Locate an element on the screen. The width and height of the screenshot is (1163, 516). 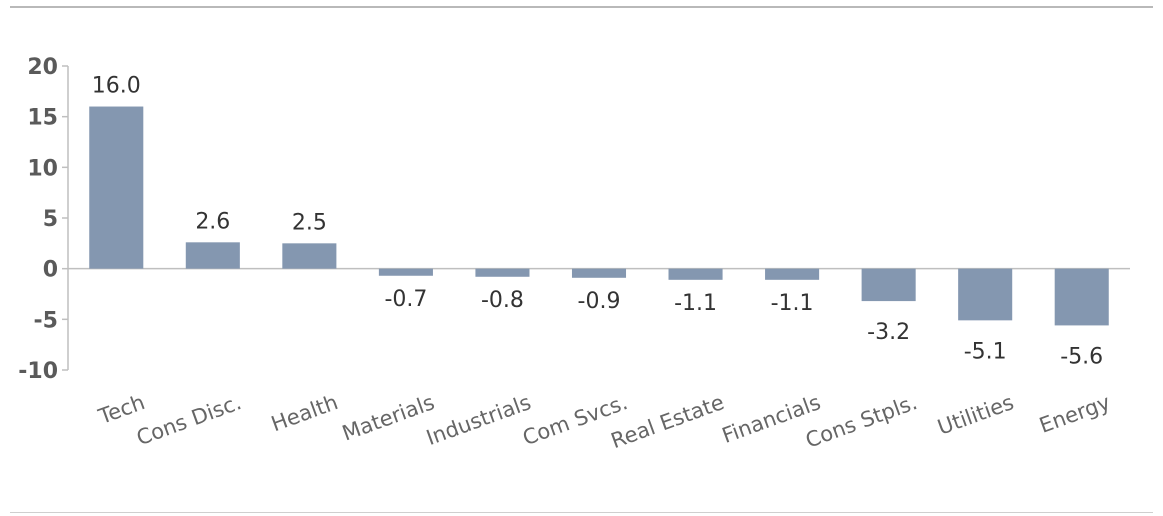
data-label: -5.6 is located at coordinates (1081, 356).